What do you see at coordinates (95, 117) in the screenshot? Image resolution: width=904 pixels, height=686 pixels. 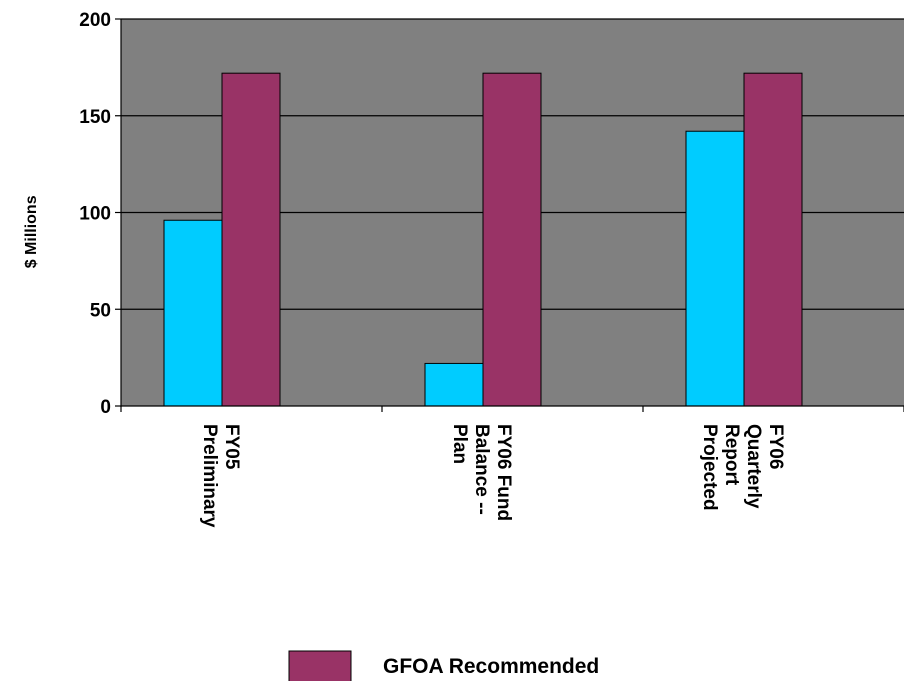 I see `y-tick-label: 150` at bounding box center [95, 117].